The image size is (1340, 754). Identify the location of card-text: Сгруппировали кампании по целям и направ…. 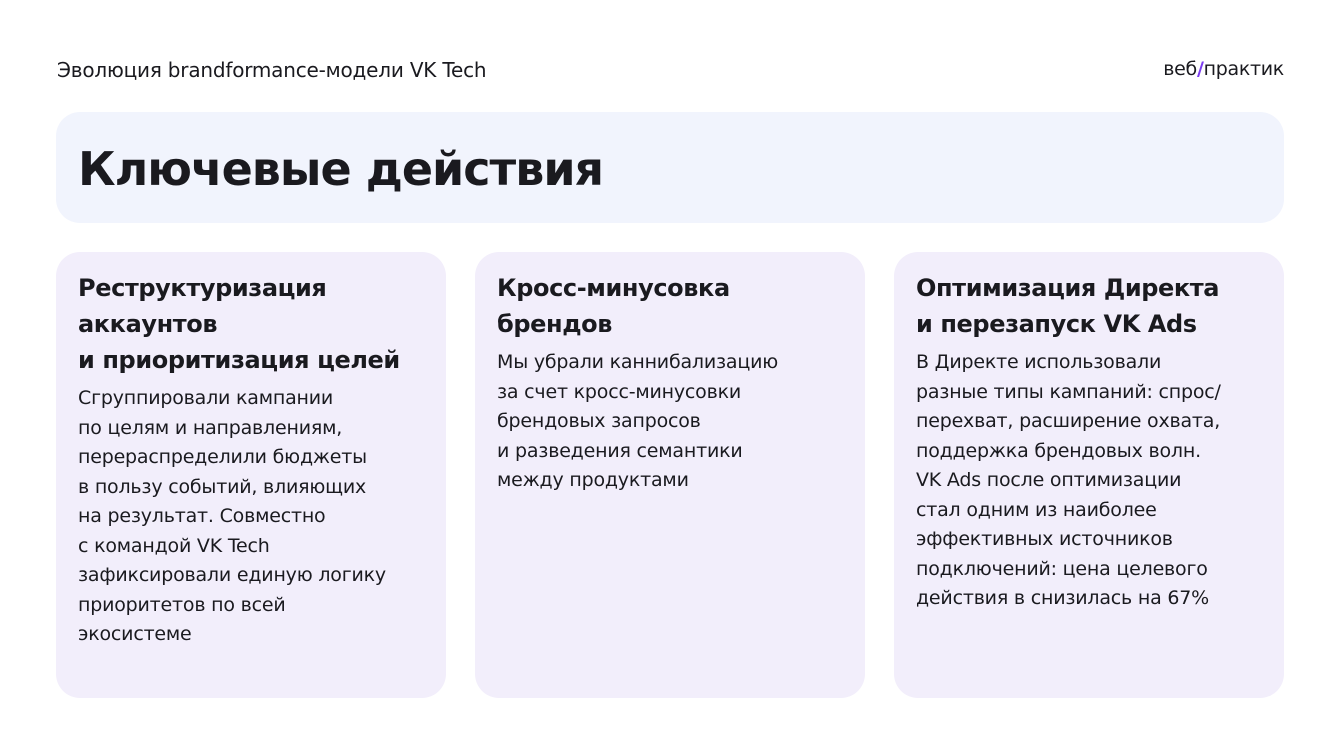
(232, 516).